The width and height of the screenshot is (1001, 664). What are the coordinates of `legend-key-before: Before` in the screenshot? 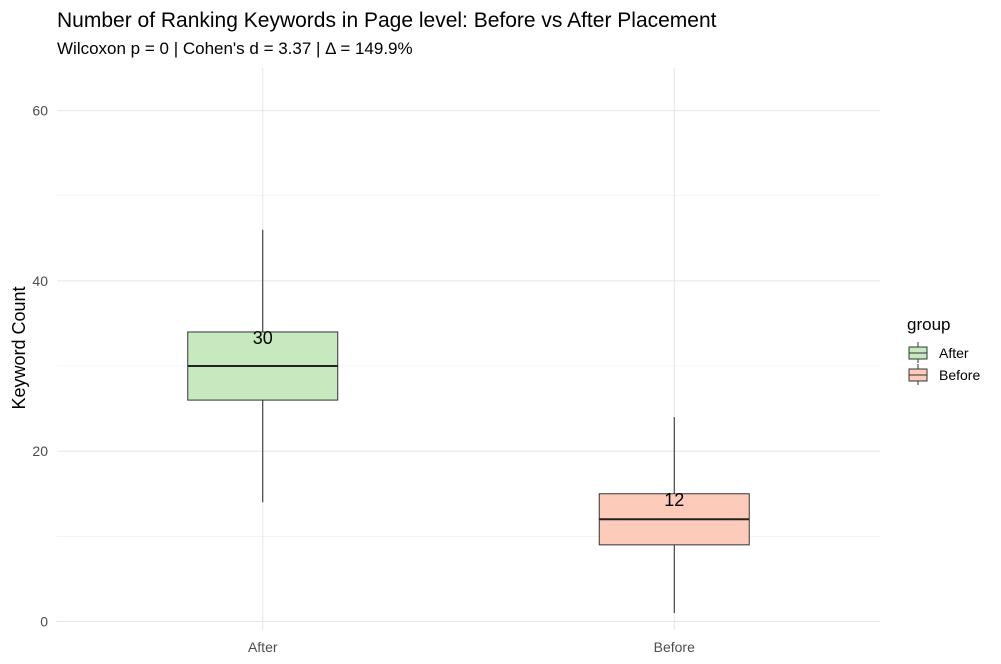 It's located at (944, 374).